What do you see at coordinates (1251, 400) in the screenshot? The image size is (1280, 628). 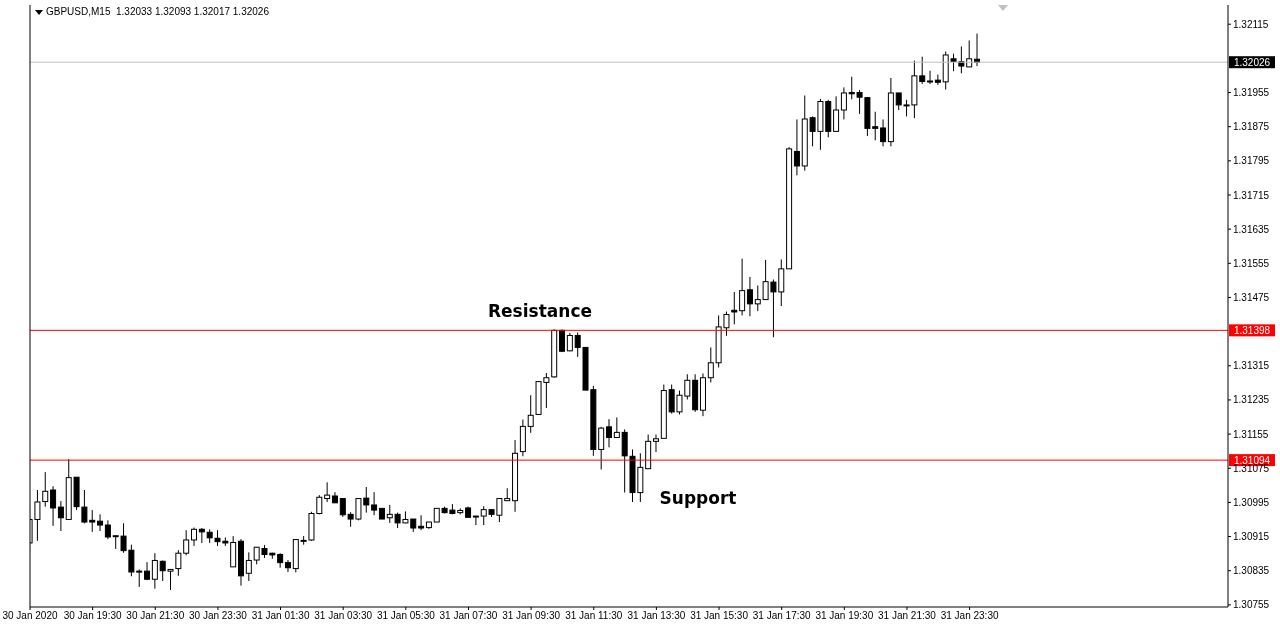 I see `y-tick-label: 1.31235` at bounding box center [1251, 400].